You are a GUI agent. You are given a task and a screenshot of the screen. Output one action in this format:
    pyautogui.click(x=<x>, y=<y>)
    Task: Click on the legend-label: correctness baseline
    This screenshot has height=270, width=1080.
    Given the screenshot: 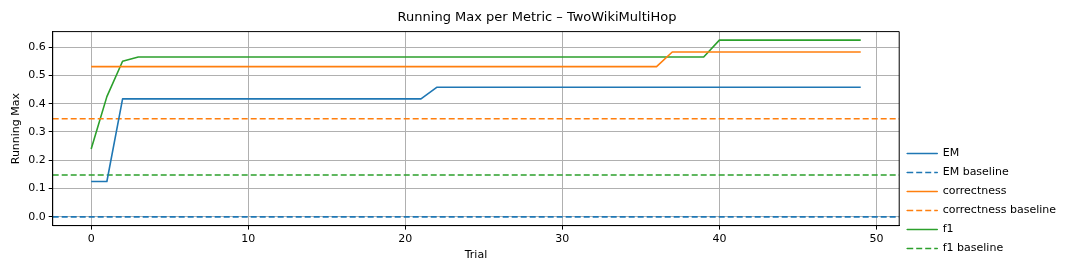 What is the action you would take?
    pyautogui.click(x=999, y=210)
    